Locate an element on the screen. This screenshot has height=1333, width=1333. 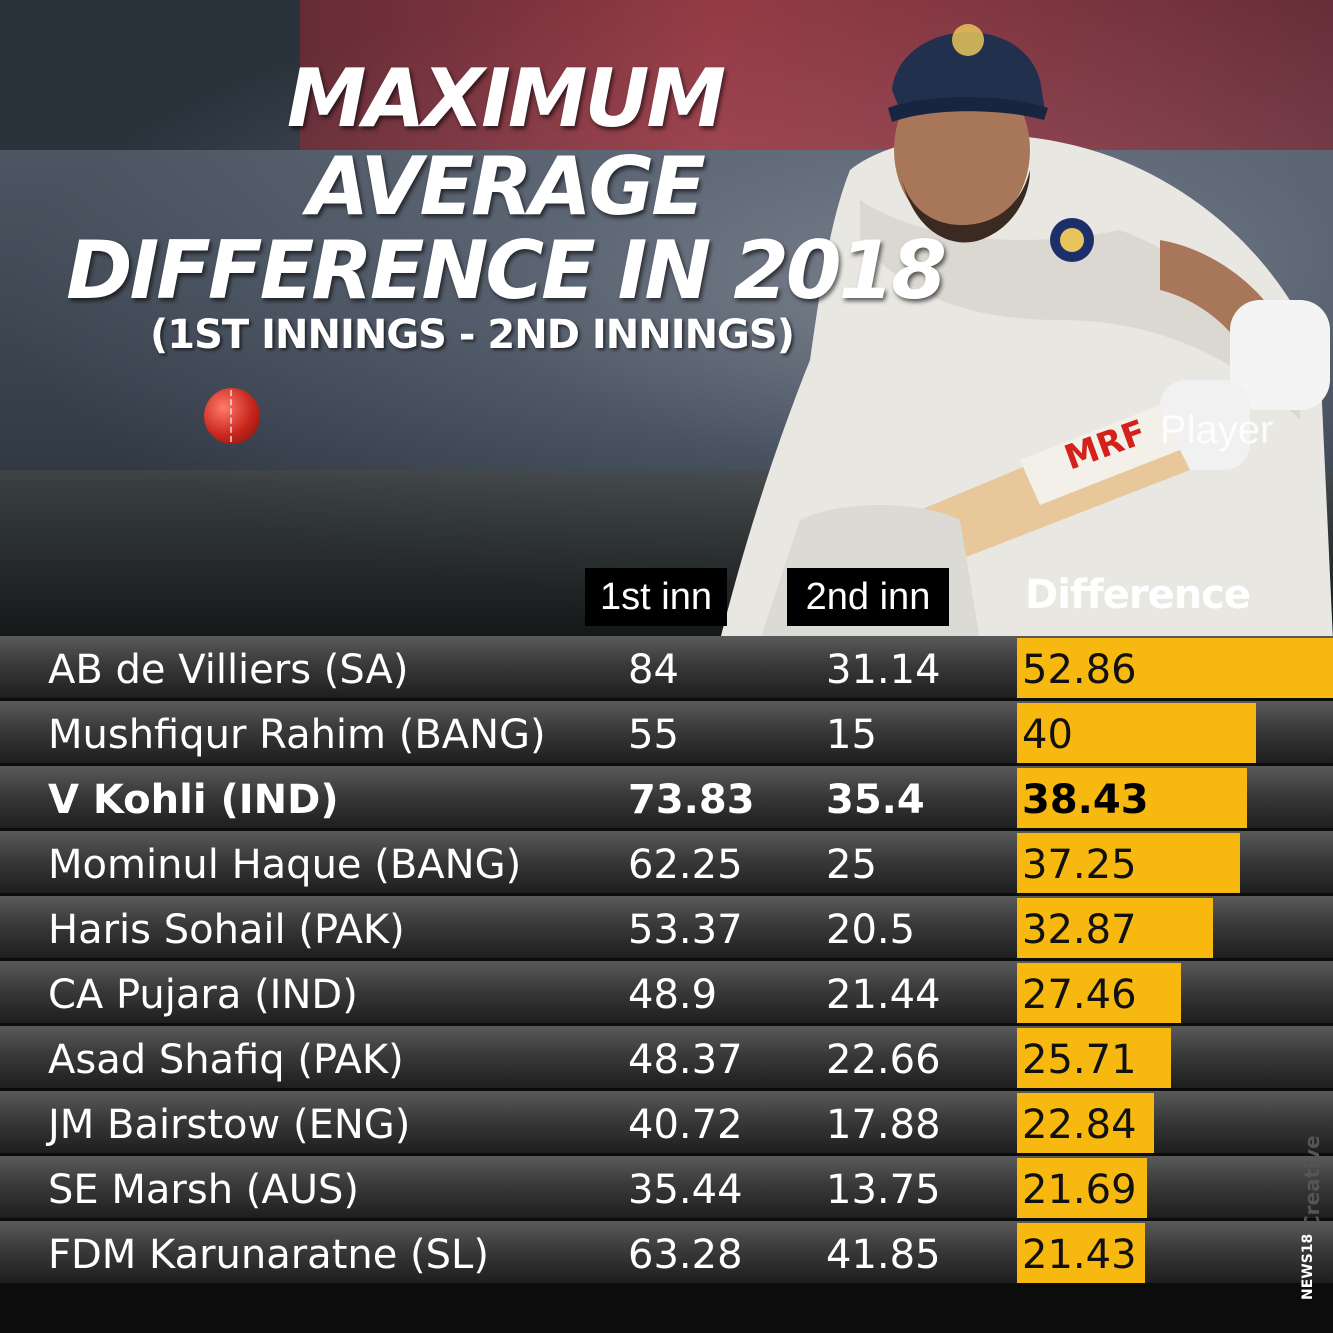
second-innings-average: 25 is located at coordinates (851, 865).